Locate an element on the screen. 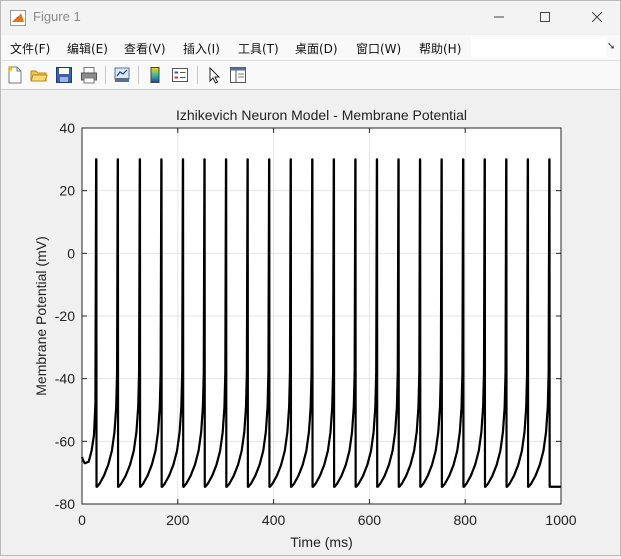  menu-file: 文件(F) is located at coordinates (30, 49).